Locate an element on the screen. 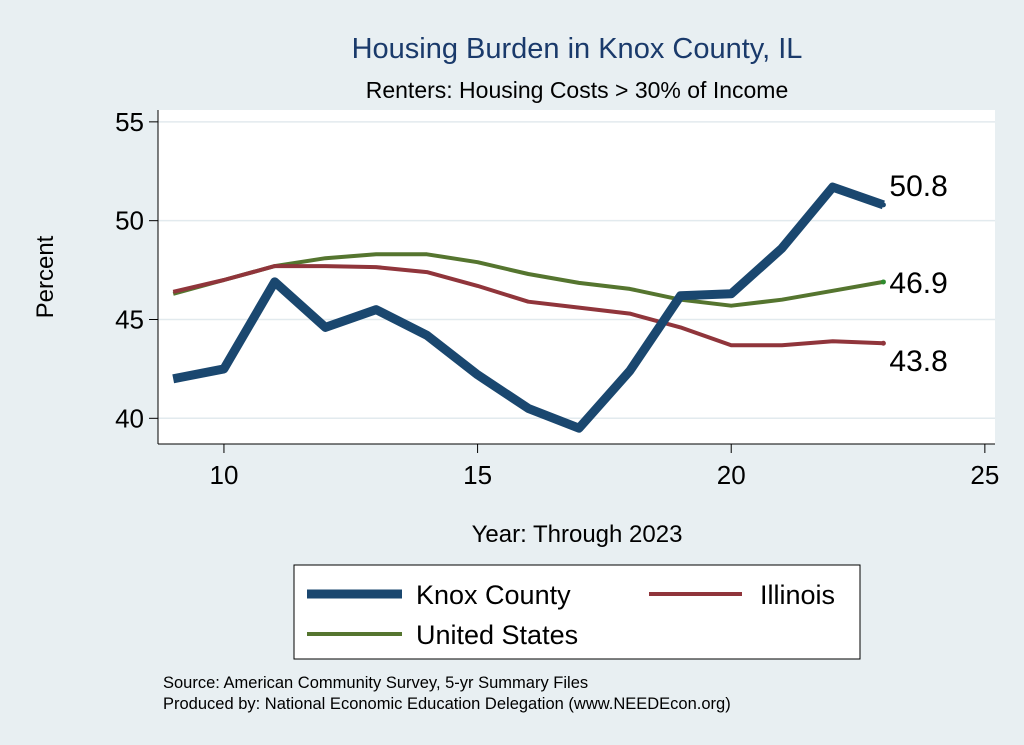 This screenshot has height=745, width=1024. y-tick-label-50: 50 is located at coordinates (129, 221).